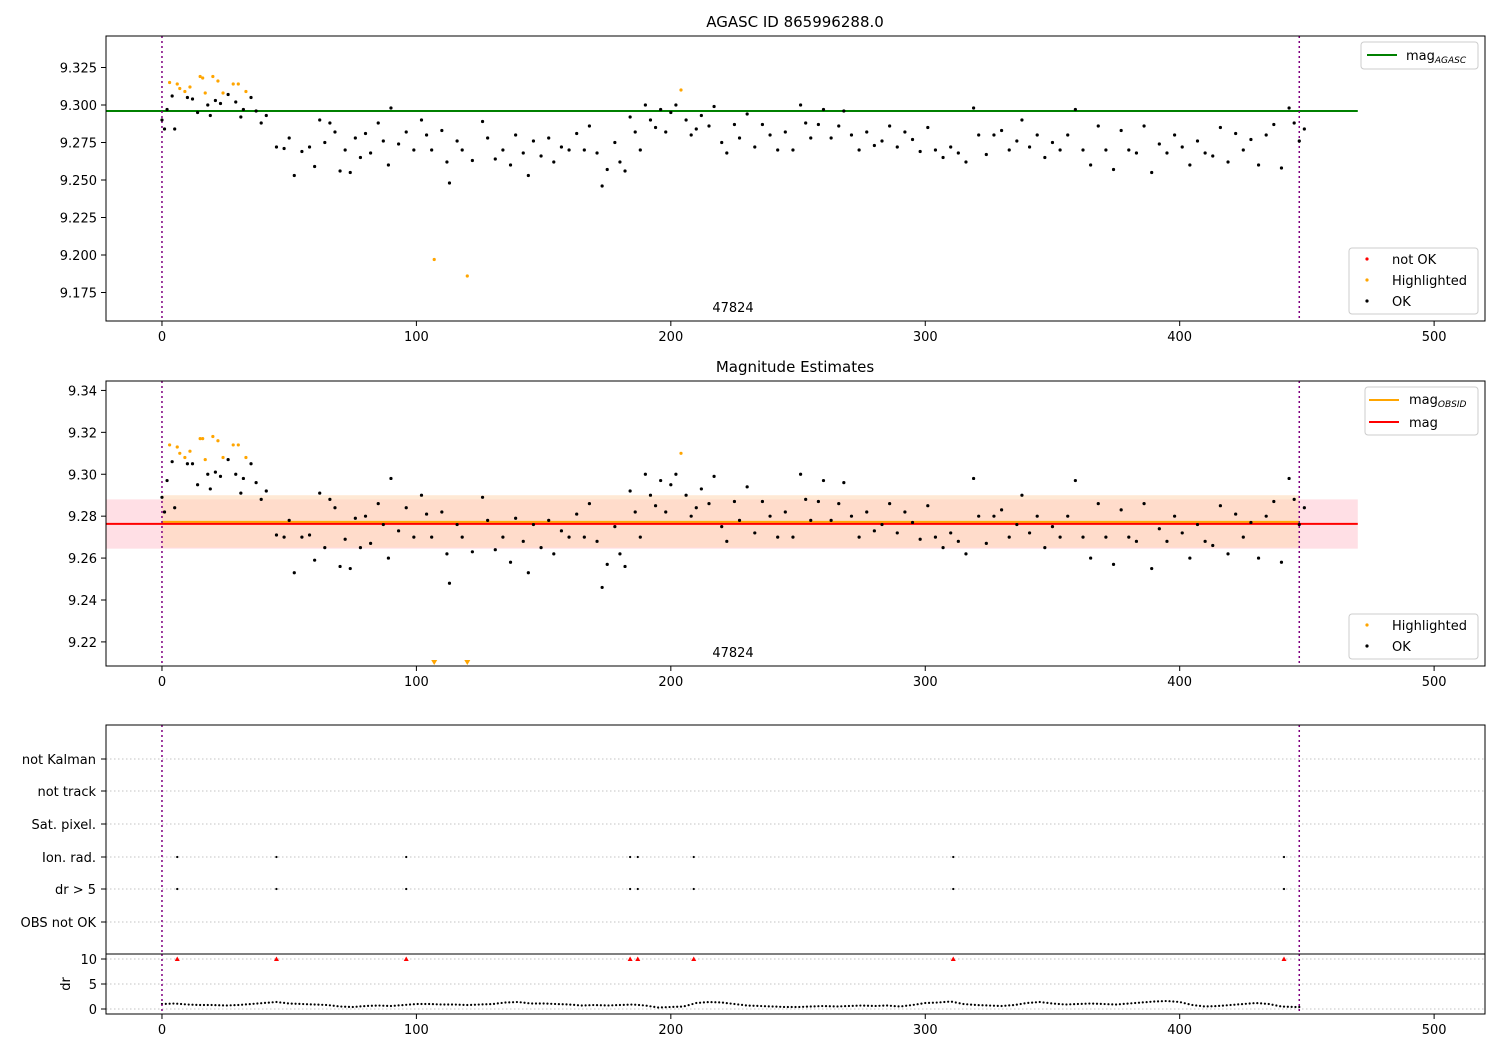 This screenshot has width=1500, height=1050. I want to click on legend-mag-label: mag, so click(1423, 423).